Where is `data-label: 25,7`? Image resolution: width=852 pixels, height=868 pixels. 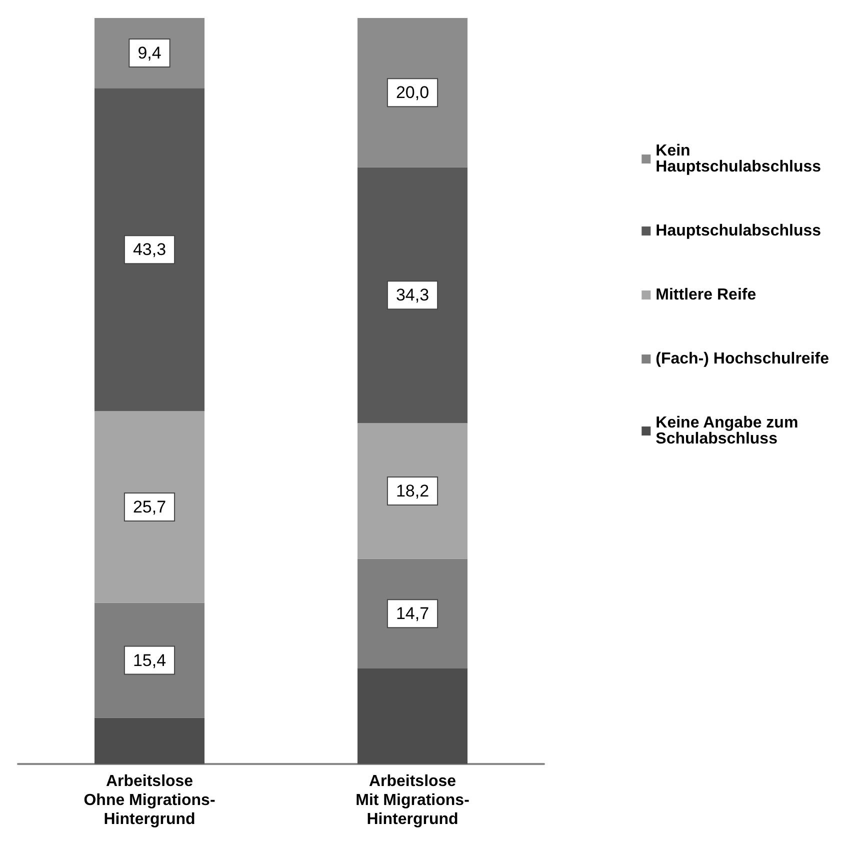
data-label: 25,7 is located at coordinates (149, 507).